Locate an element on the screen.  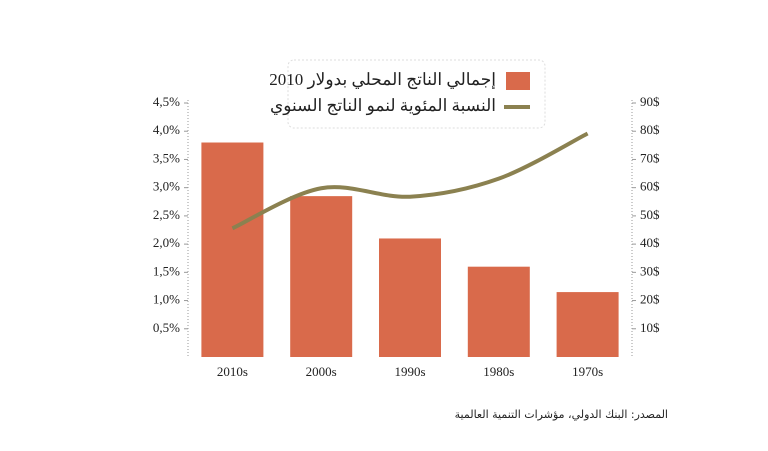
legend-box is located at coordinates (416, 94).